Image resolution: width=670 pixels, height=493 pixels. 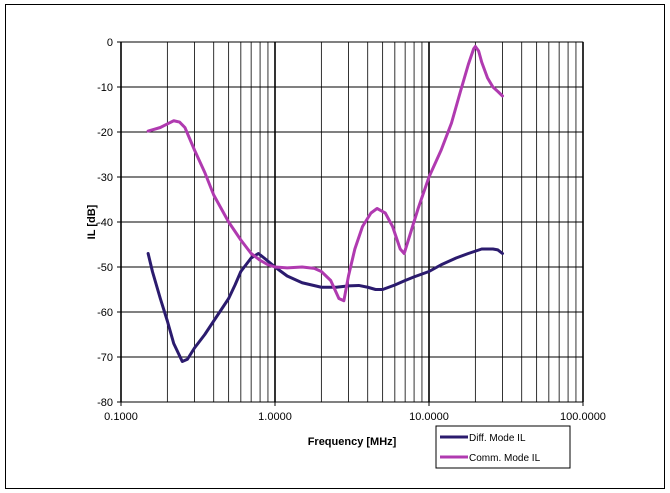 What do you see at coordinates (105, 178) in the screenshot?
I see `y-tick-label: -30` at bounding box center [105, 178].